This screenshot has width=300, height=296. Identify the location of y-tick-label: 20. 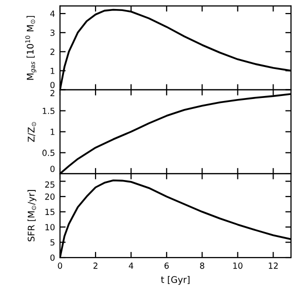
(50, 197).